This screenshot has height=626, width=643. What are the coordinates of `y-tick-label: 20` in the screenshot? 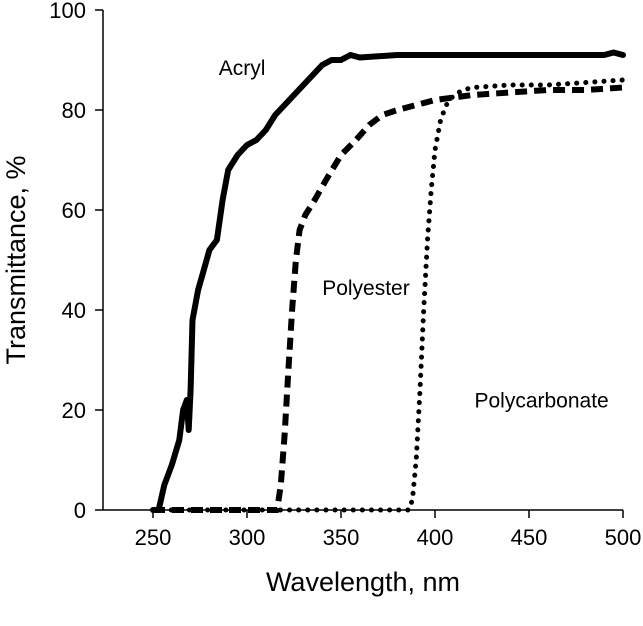 It's located at (74, 410).